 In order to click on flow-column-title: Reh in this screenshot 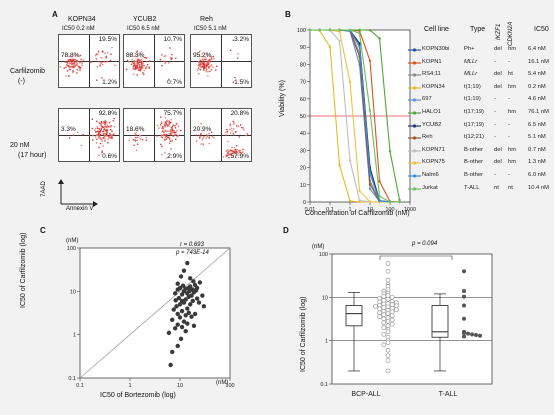, I will do `click(206, 19)`.